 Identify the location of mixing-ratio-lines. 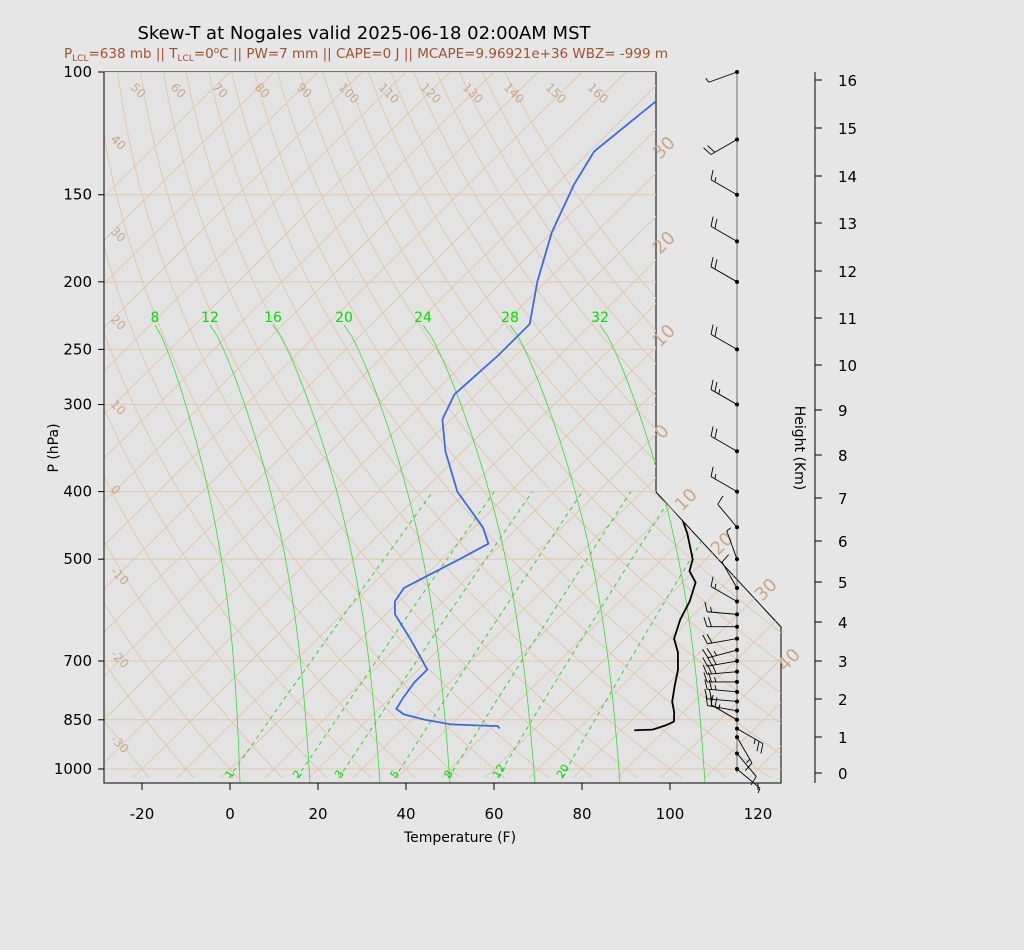
(480, 635).